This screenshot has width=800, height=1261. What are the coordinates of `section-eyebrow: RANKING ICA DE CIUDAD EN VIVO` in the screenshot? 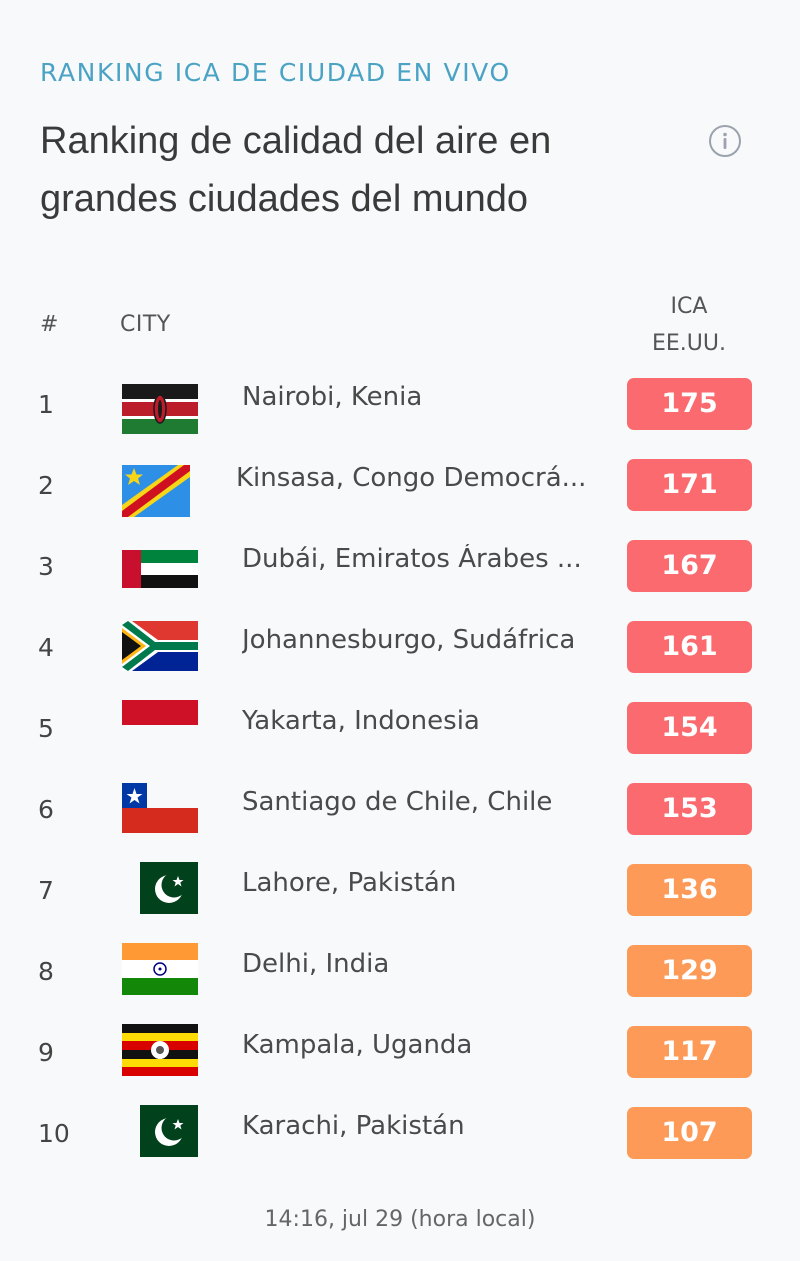 It's located at (275, 72).